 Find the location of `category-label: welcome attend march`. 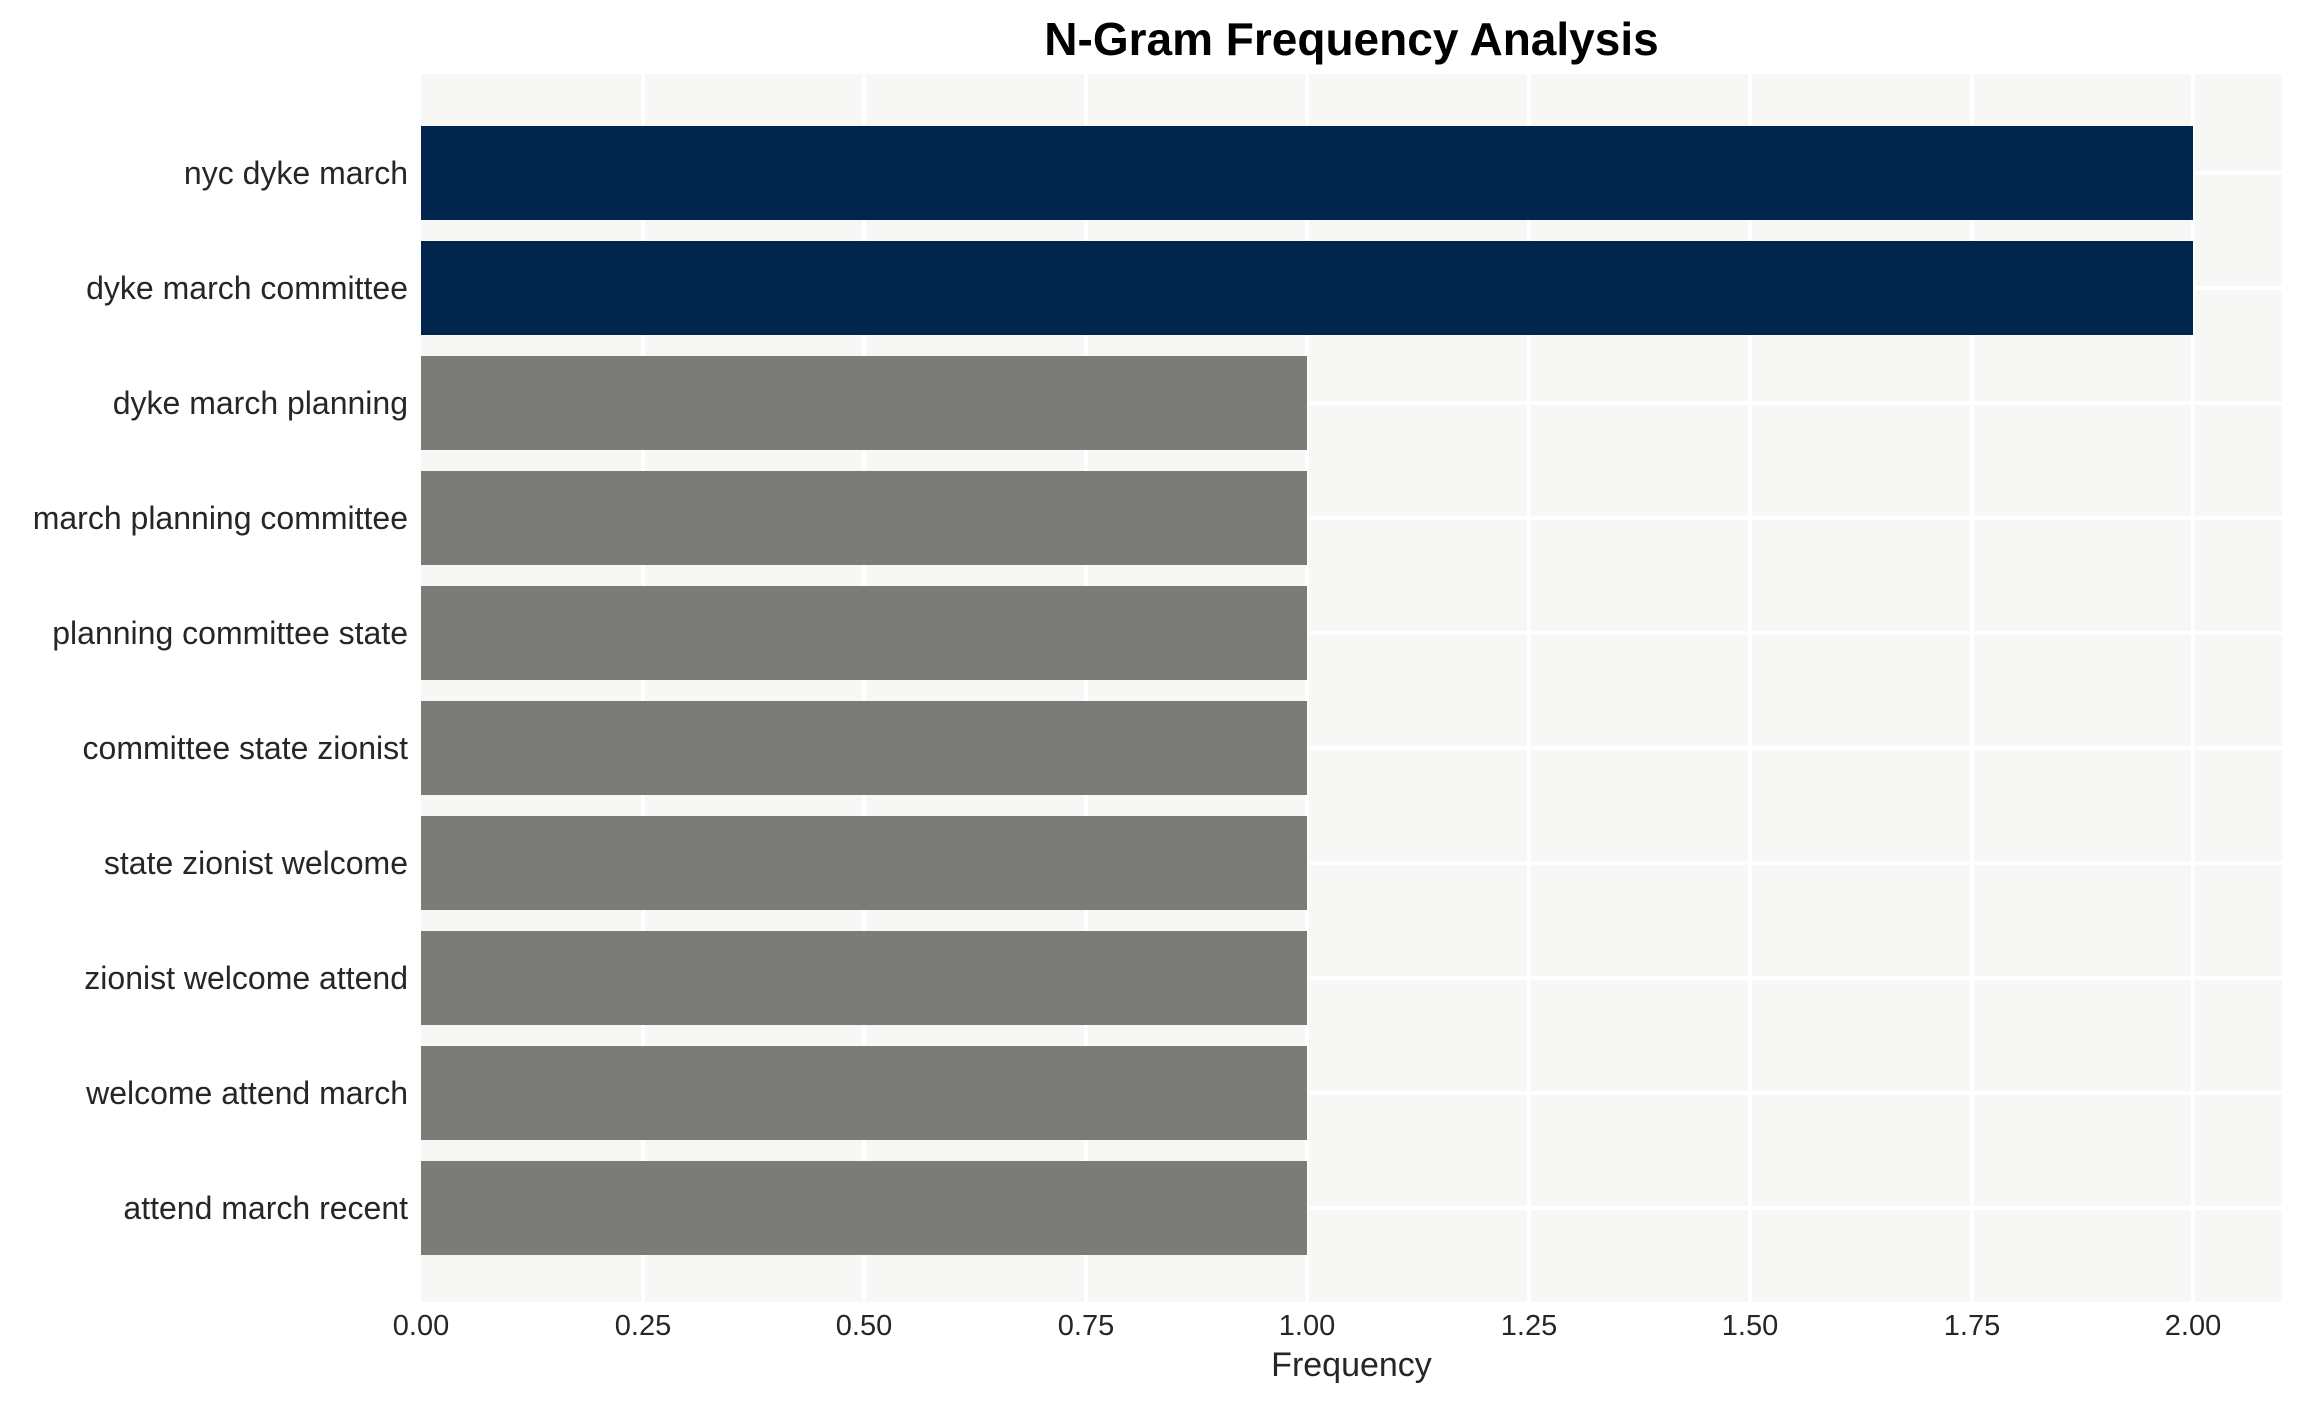

category-label: welcome attend march is located at coordinates (247, 1093).